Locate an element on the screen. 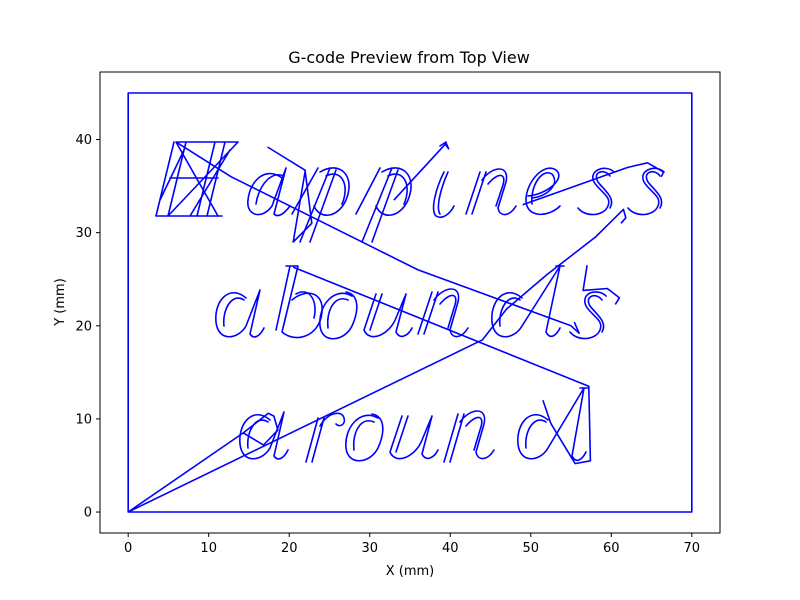 The width and height of the screenshot is (800, 600). chart-title: G-code Preview from Top View is located at coordinates (409, 57).